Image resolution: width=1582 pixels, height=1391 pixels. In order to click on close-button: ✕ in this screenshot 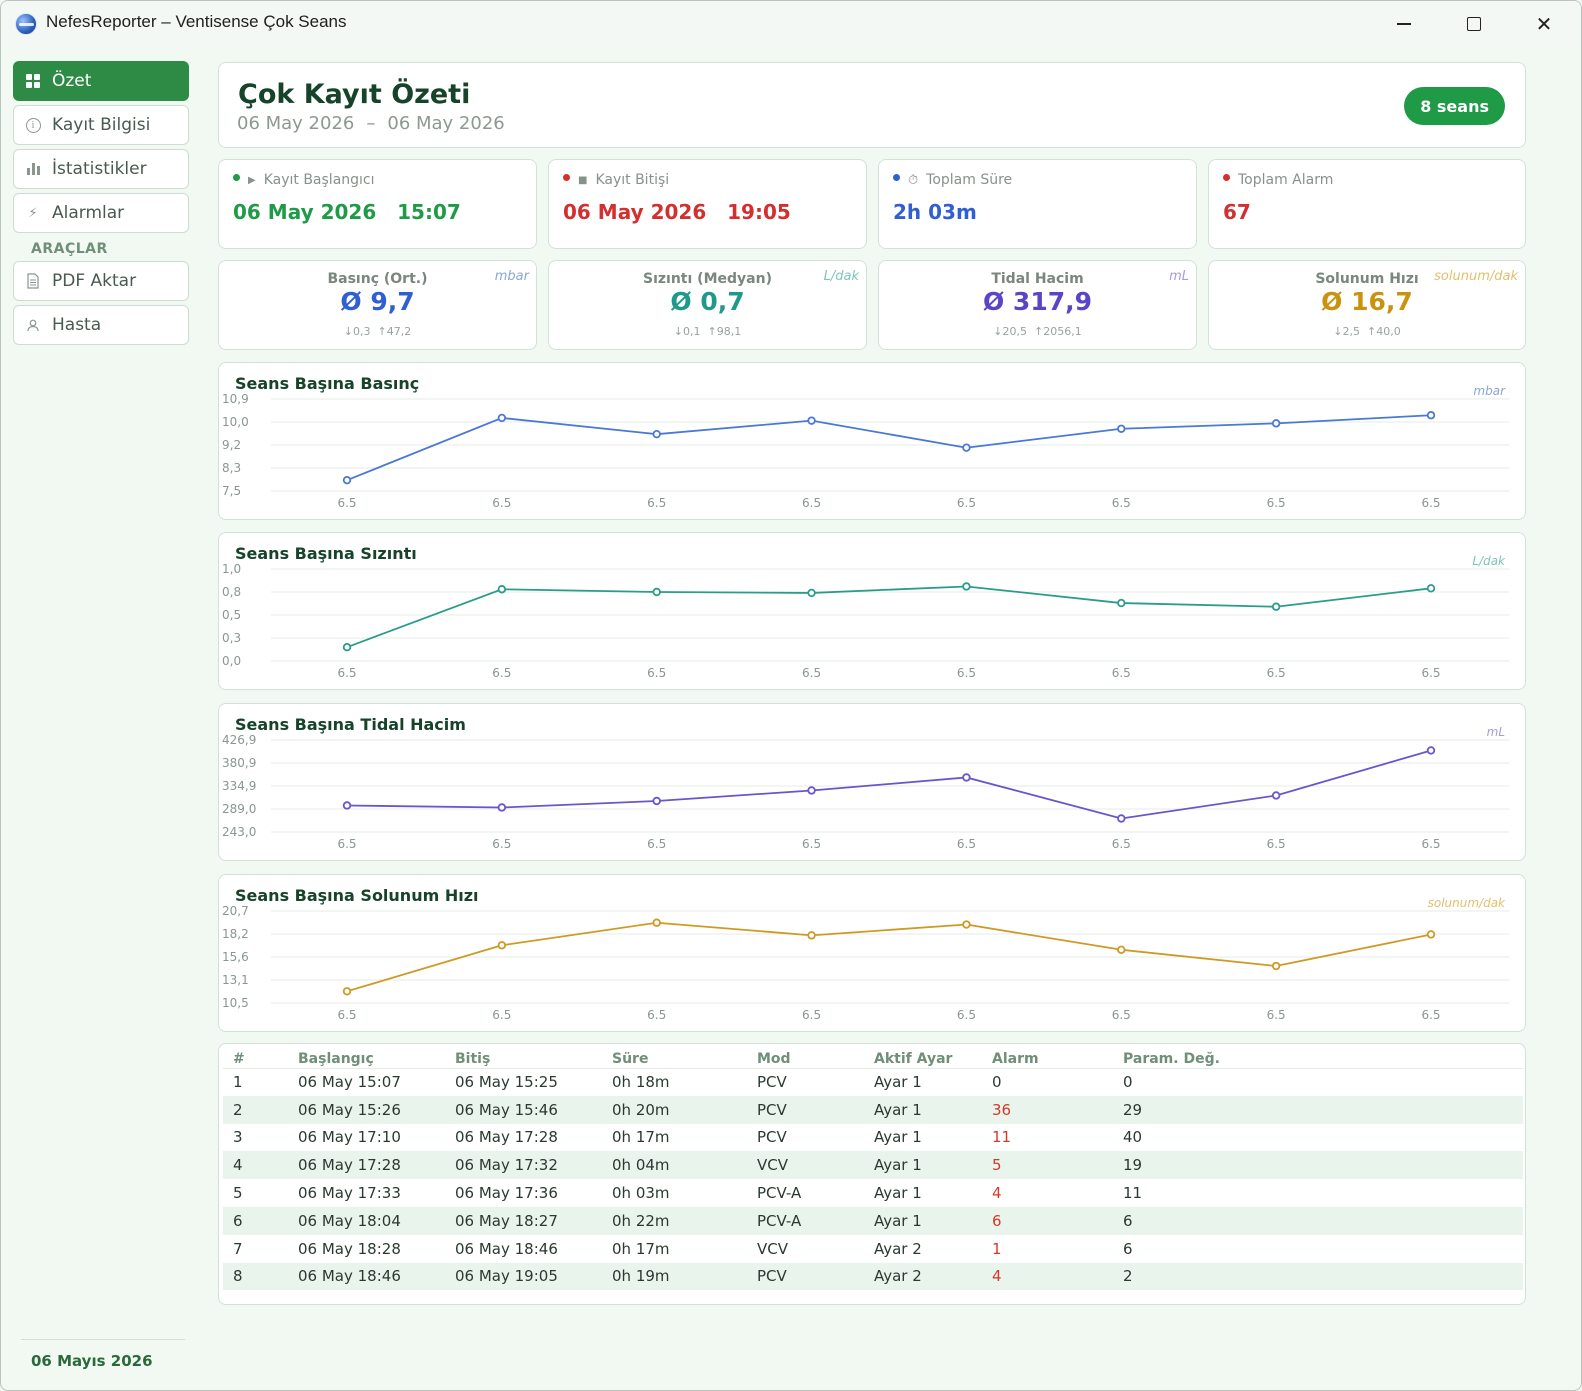, I will do `click(1544, 24)`.